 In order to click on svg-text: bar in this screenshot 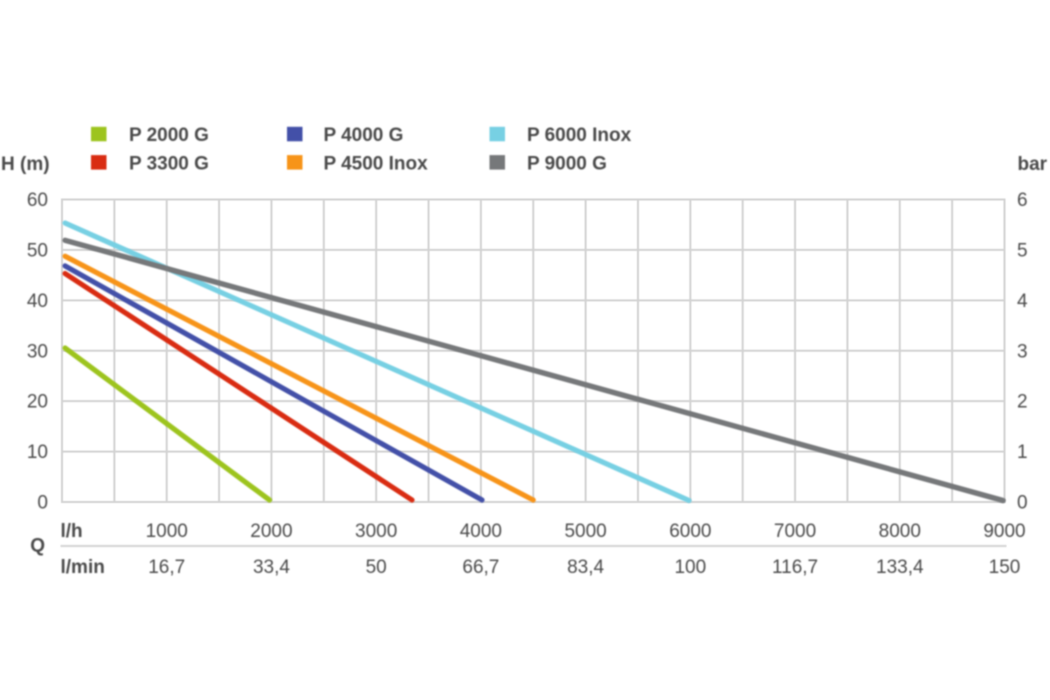, I will do `click(1033, 164)`.